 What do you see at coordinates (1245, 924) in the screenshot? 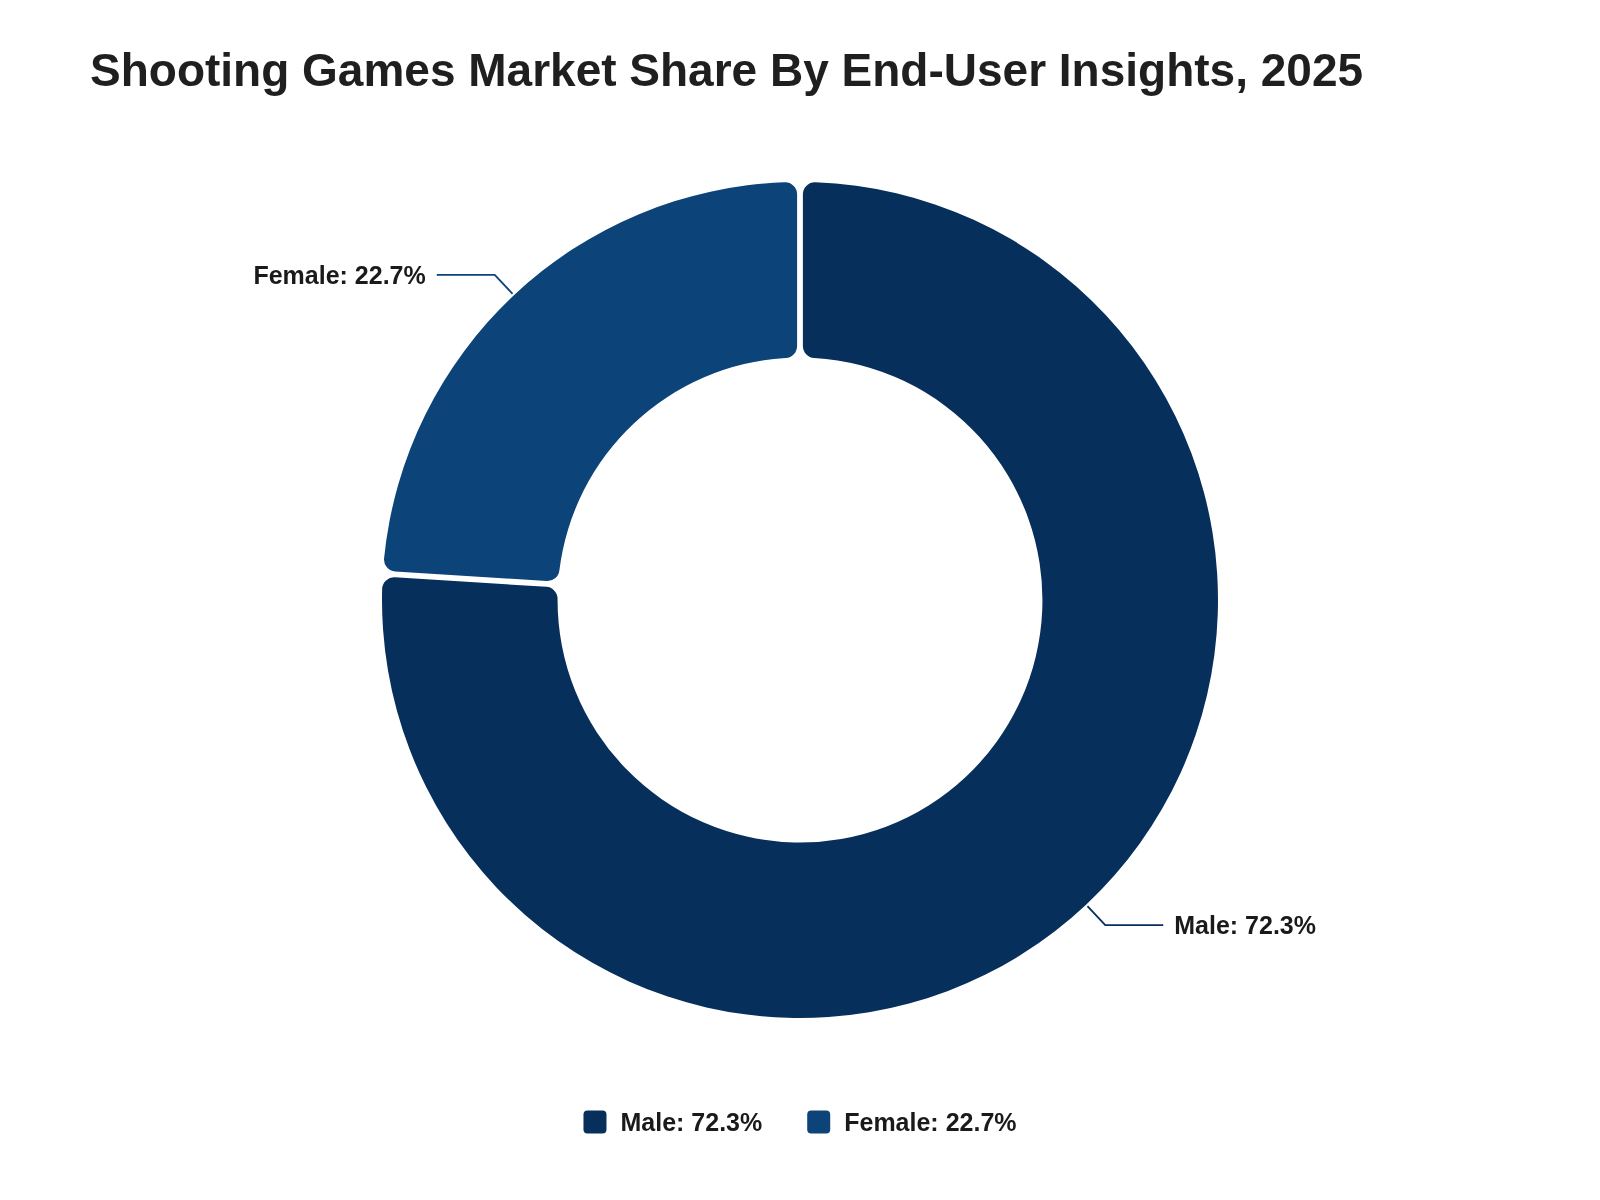
I see `slice-label: Male: 72.3%` at bounding box center [1245, 924].